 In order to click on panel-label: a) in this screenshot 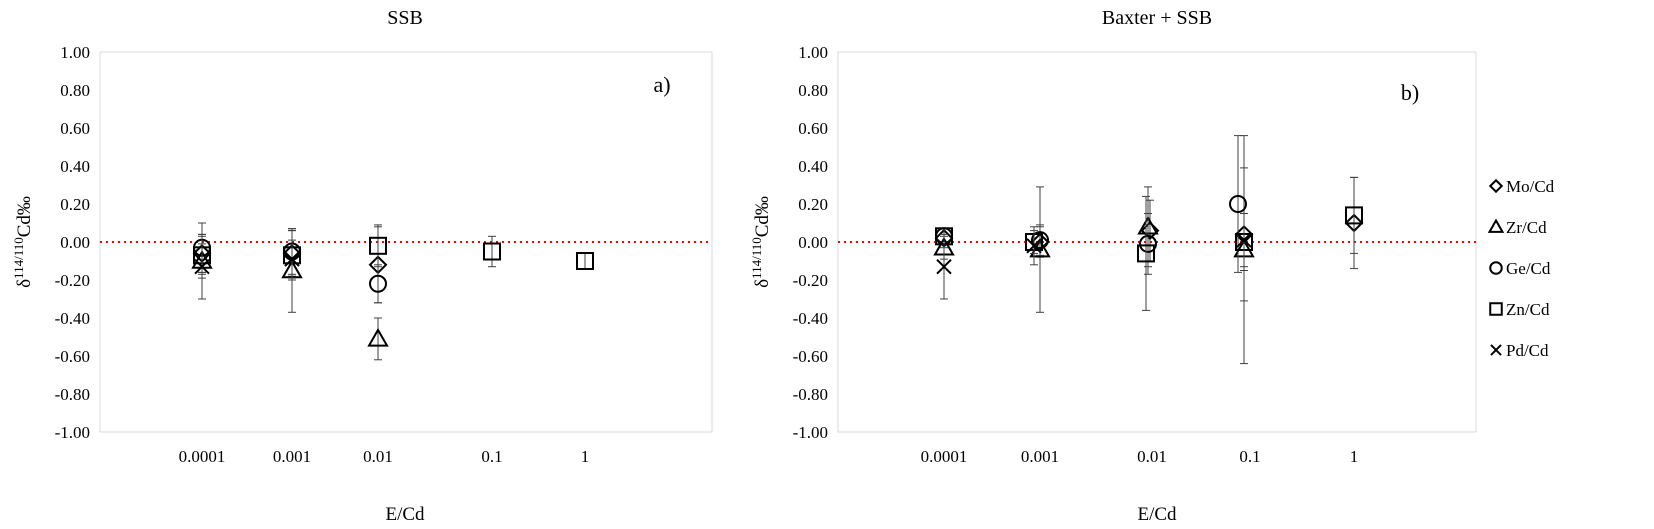, I will do `click(661, 84)`.